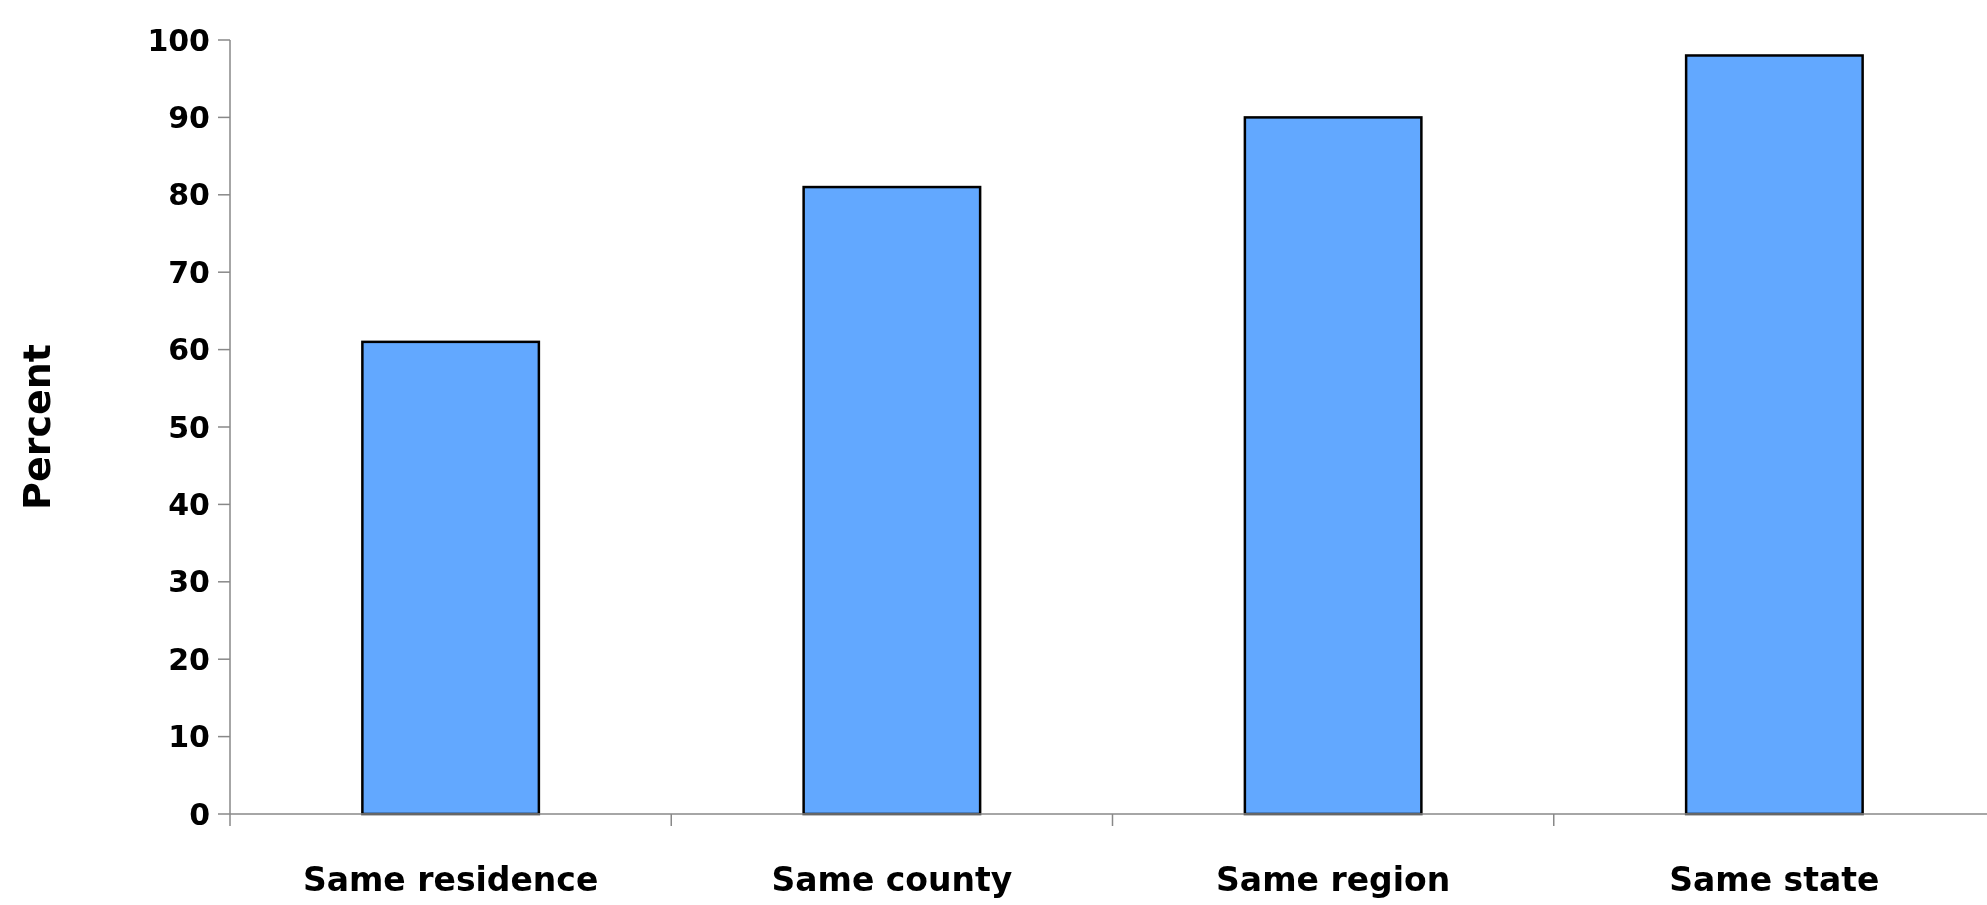 The height and width of the screenshot is (905, 1987). I want to click on y-tick-label: 60, so click(189, 350).